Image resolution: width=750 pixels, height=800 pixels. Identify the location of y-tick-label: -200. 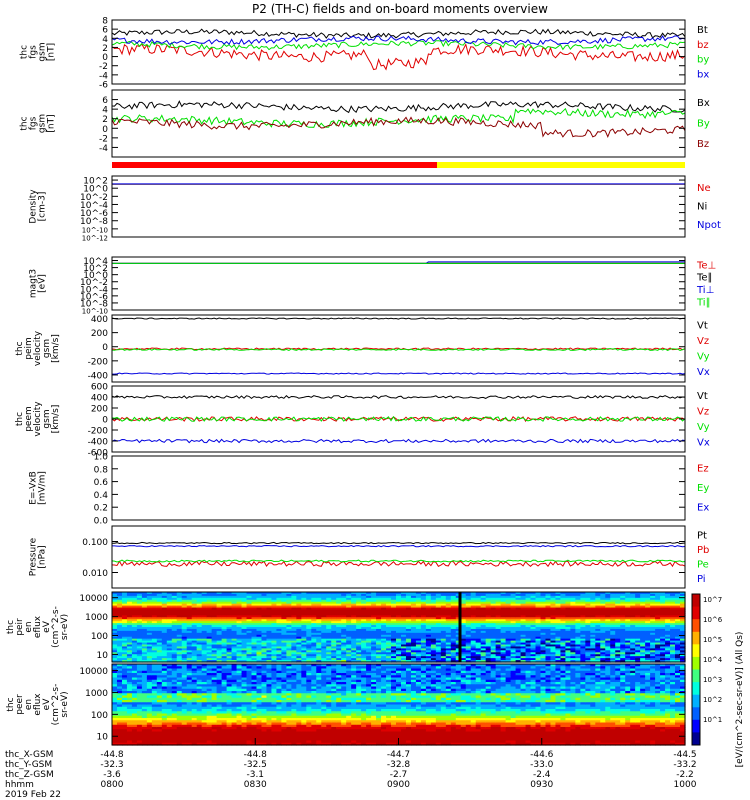
(98, 362).